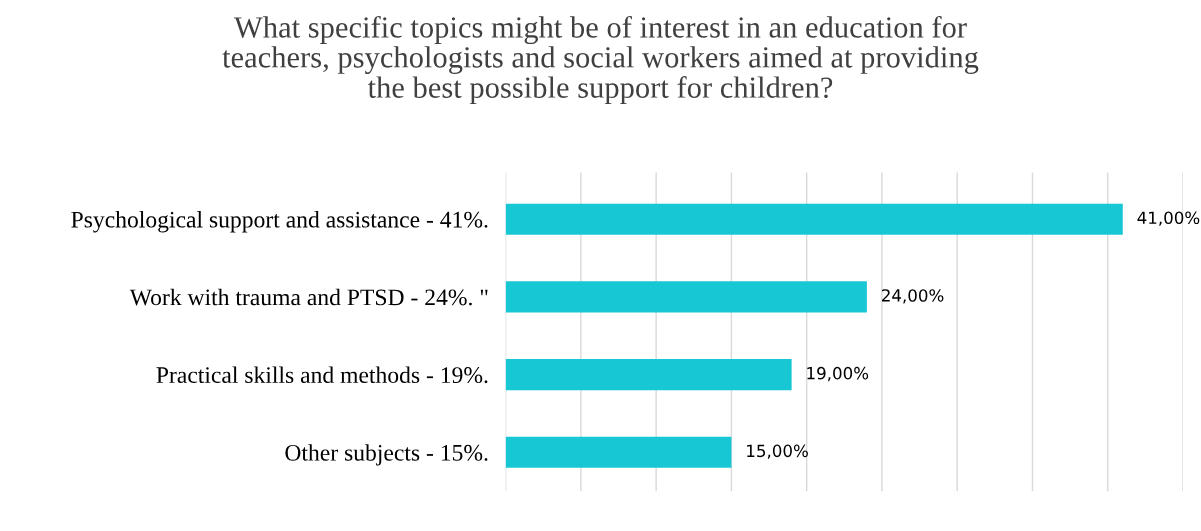  I want to click on data-label: 19,00%, so click(838, 374).